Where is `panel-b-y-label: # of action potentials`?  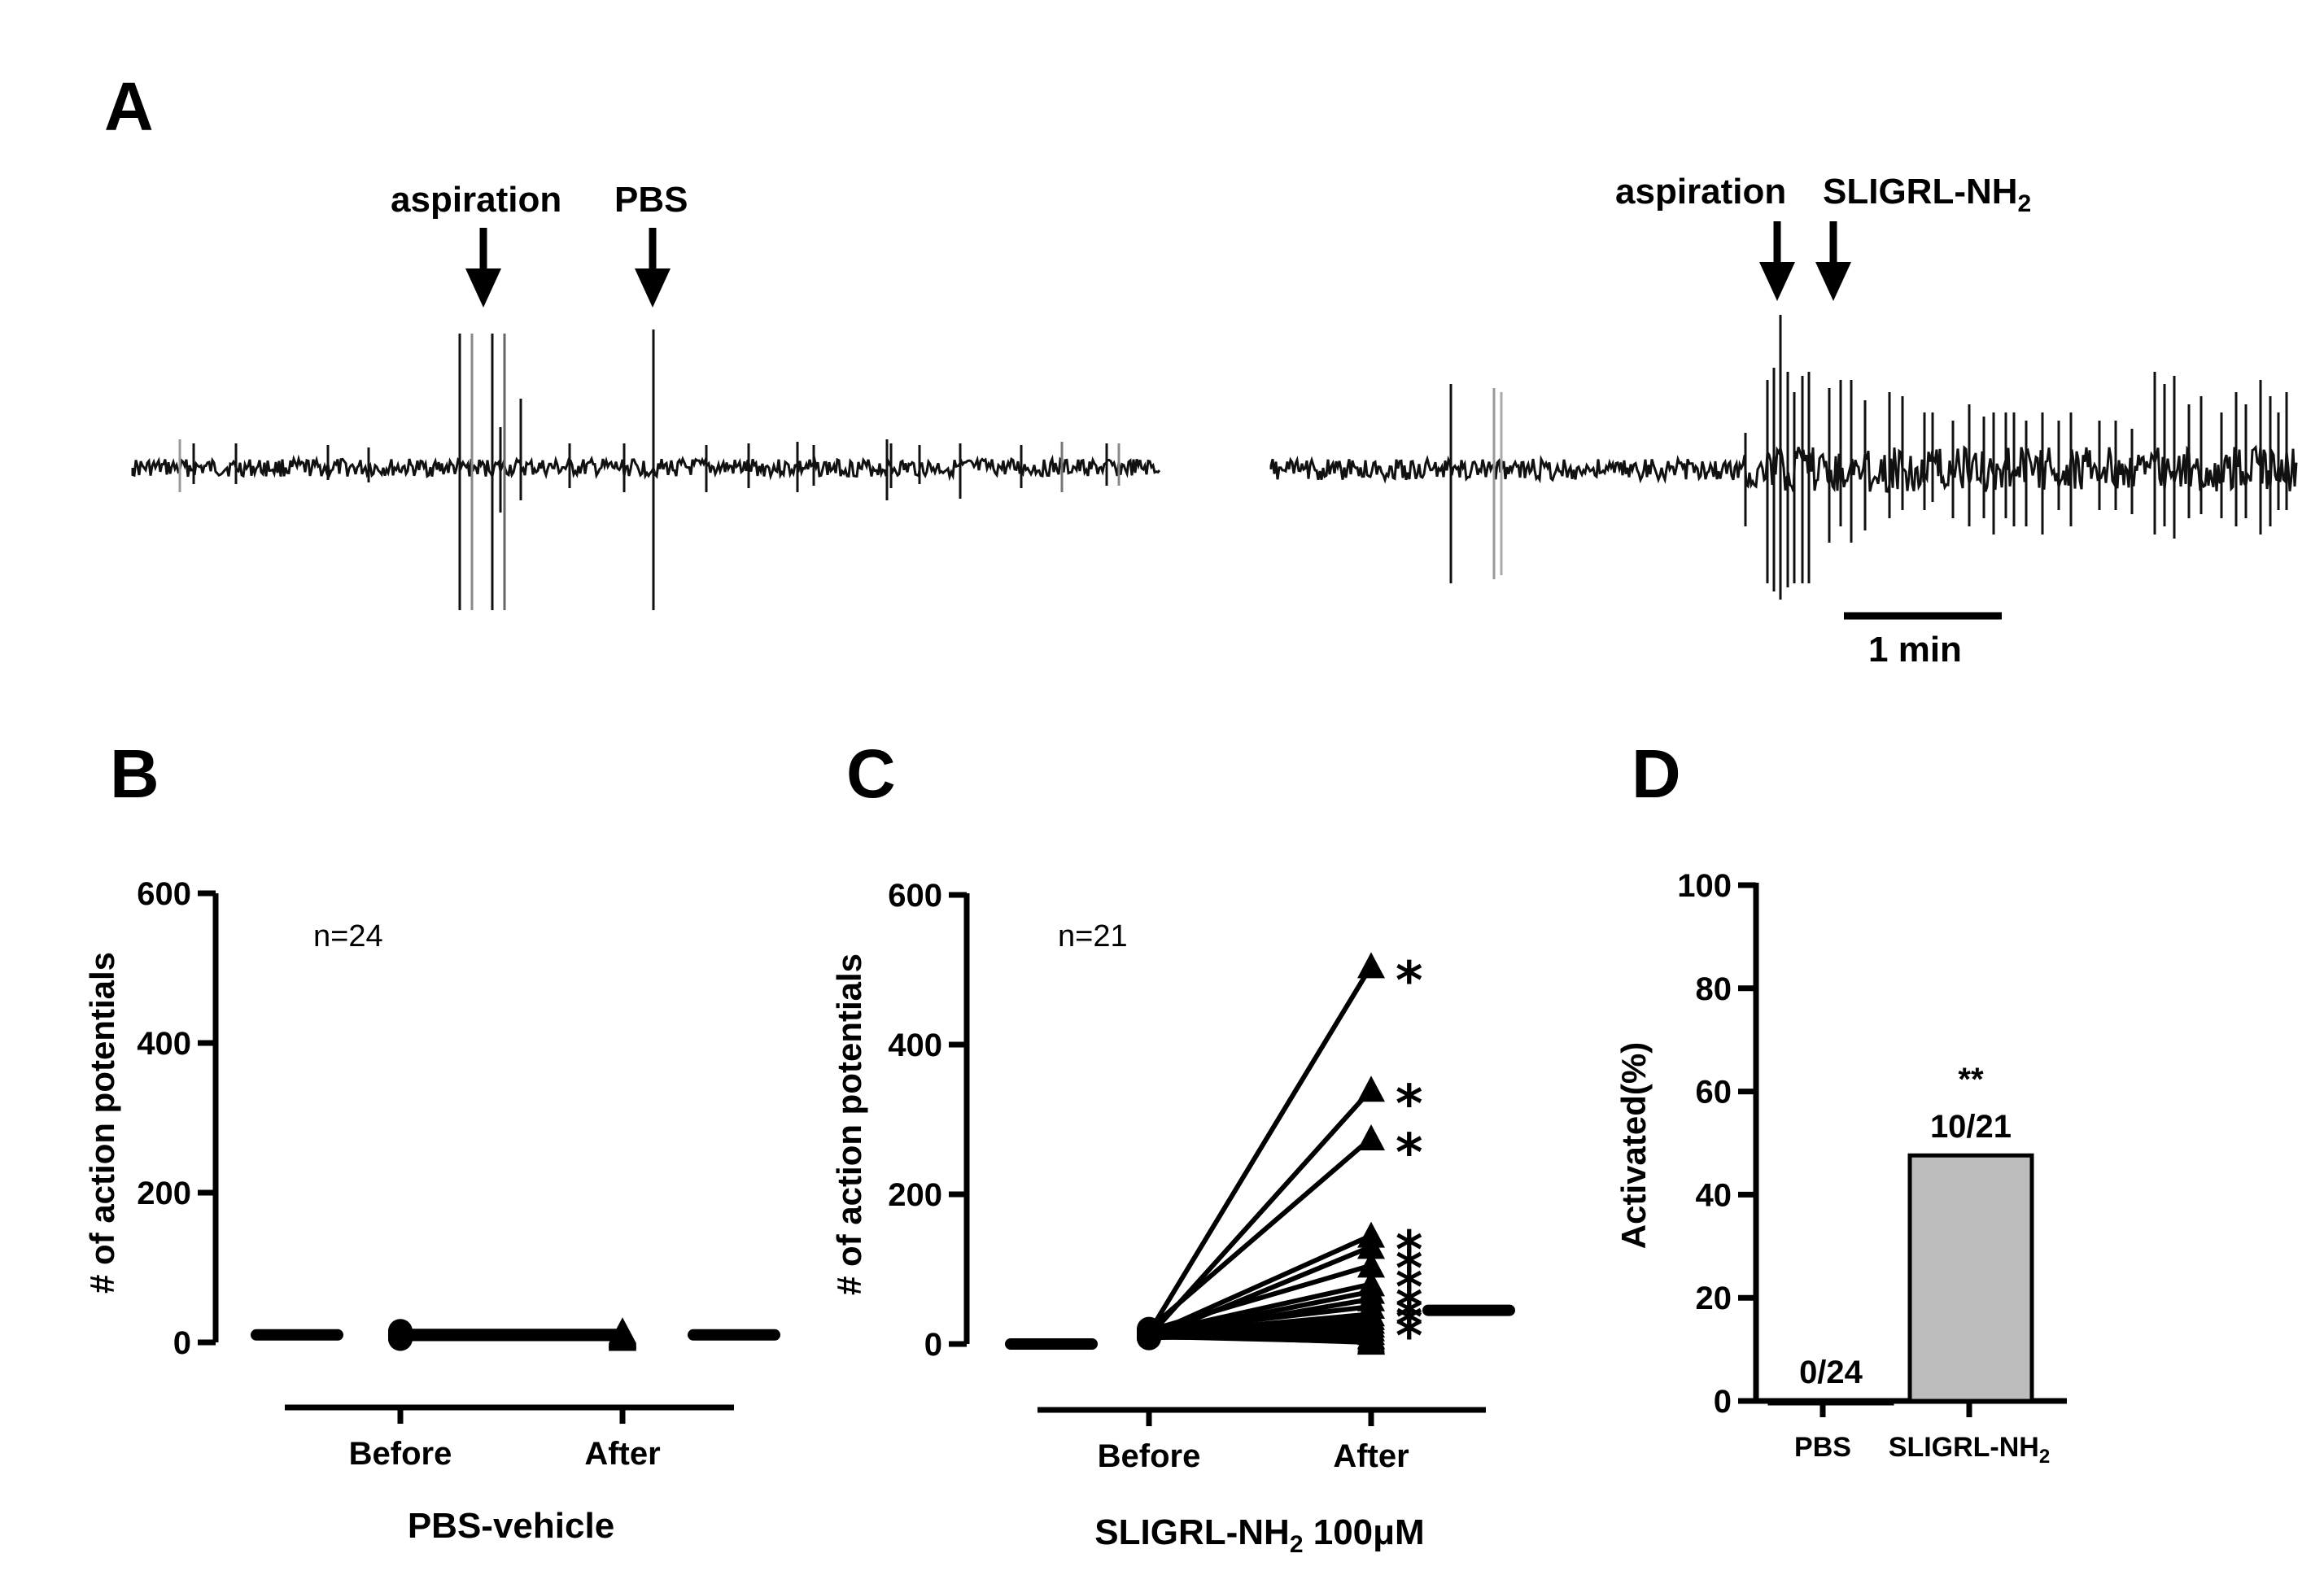
panel-b-y-label: # of action potentials is located at coordinates (102, 1123).